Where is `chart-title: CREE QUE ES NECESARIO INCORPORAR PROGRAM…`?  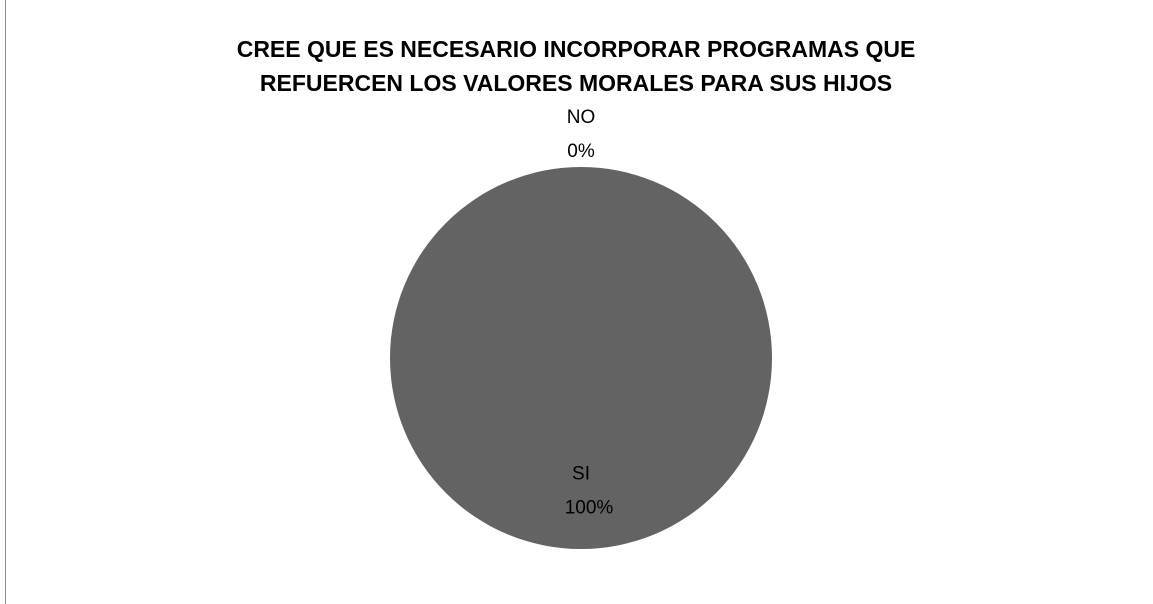 chart-title: CREE QUE ES NECESARIO INCORPORAR PROGRAM… is located at coordinates (576, 66).